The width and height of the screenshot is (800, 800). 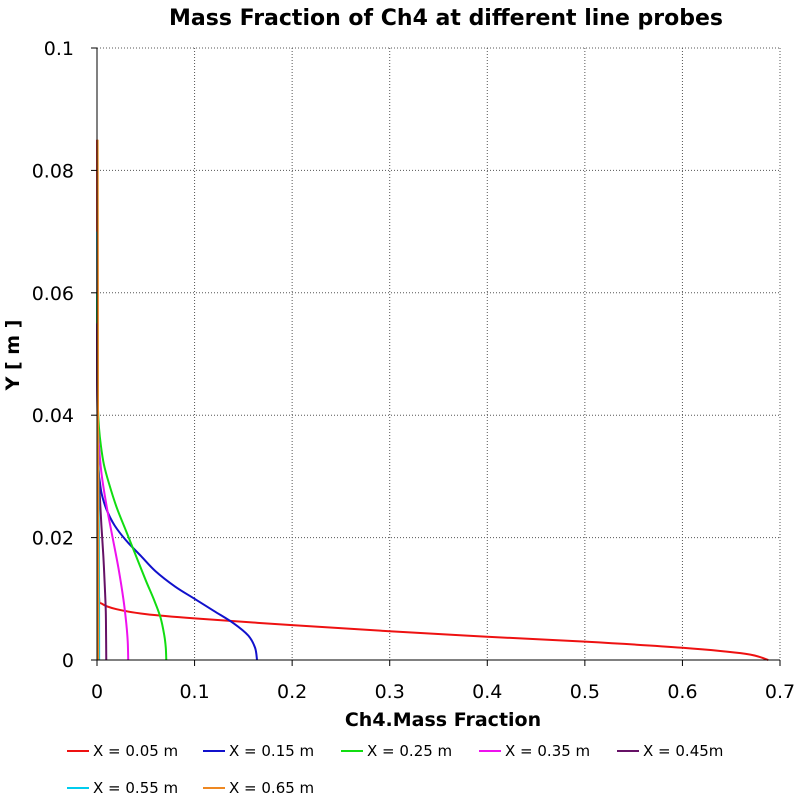 I want to click on legend-item: X = 0.65 m, so click(x=258, y=788).